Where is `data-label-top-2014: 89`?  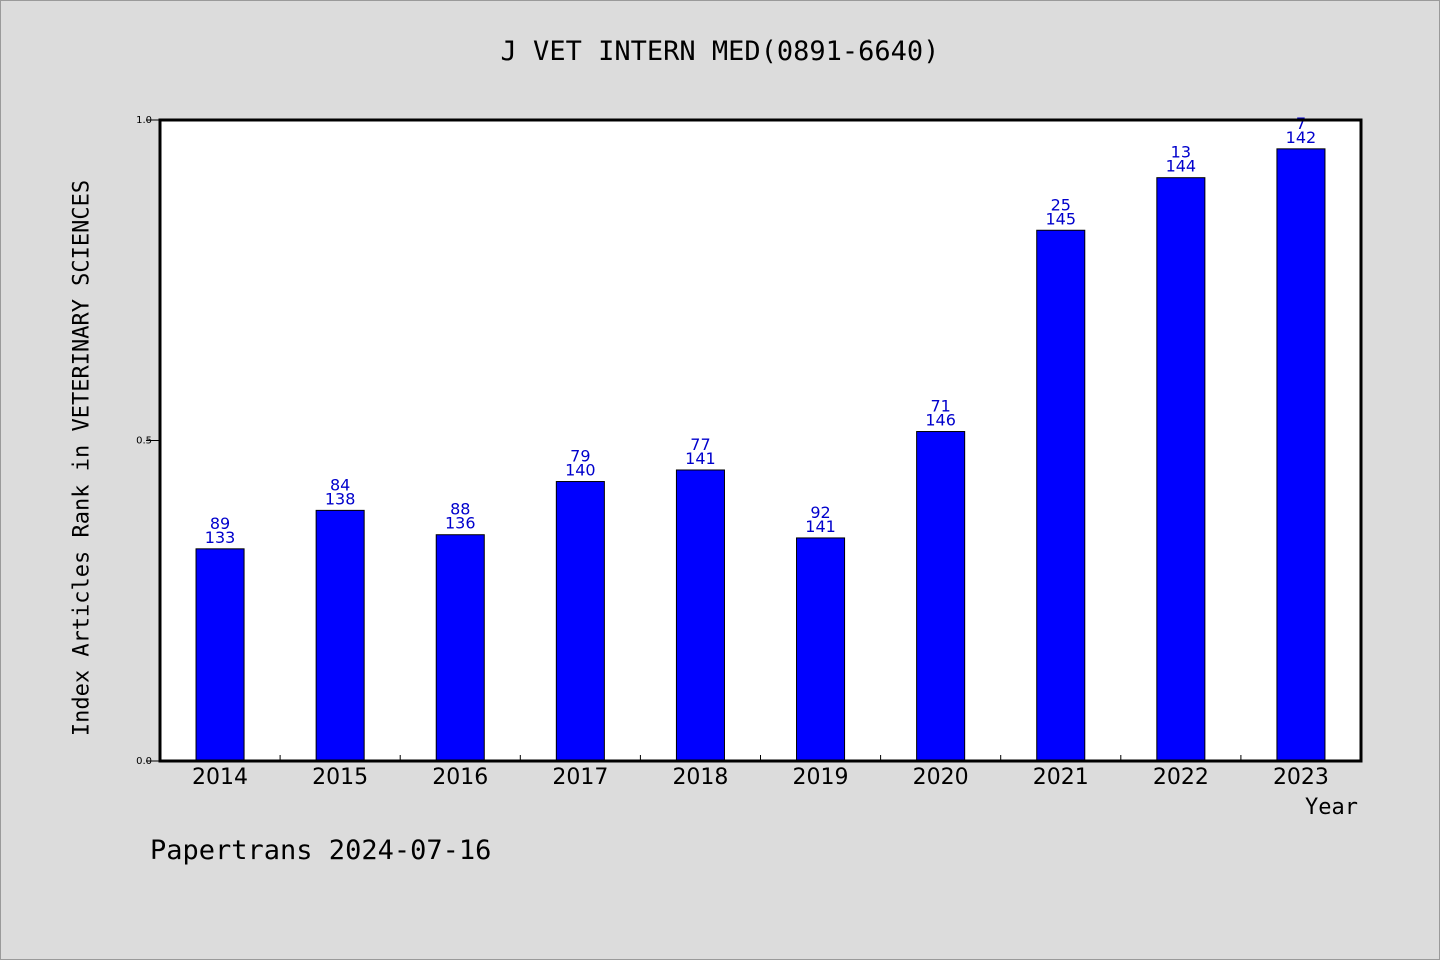
data-label-top-2014: 89 is located at coordinates (220, 523).